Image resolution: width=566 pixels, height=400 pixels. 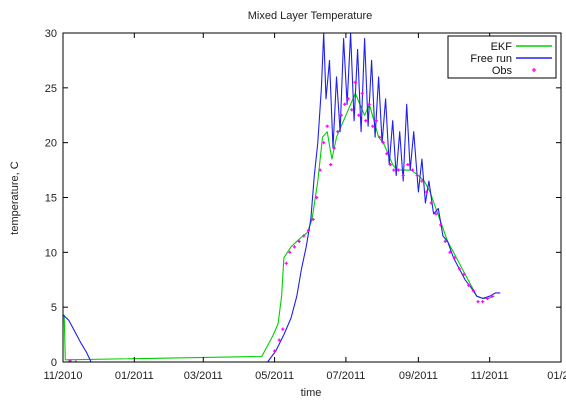 I want to click on x-tick-label: 07/2011, so click(x=345, y=376).